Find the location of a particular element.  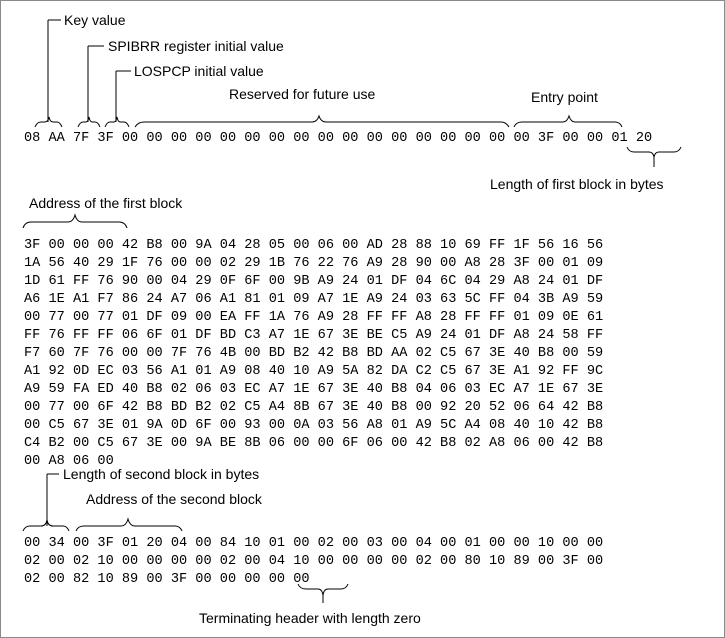

key-value-label: Key value is located at coordinates (95, 20).